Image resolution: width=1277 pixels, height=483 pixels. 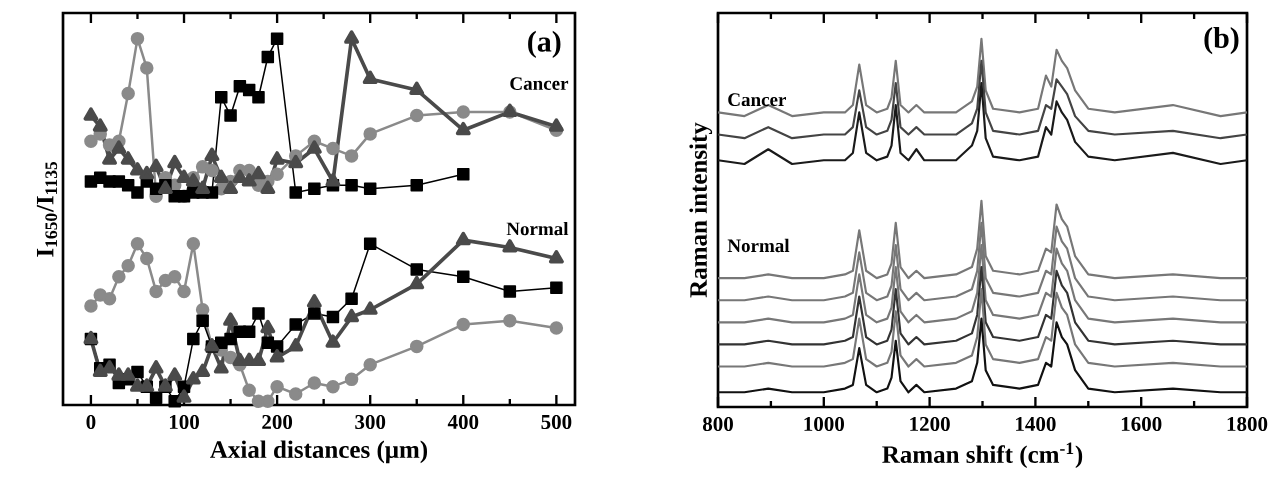 What do you see at coordinates (91, 422) in the screenshot?
I see `x-tick-label: 0` at bounding box center [91, 422].